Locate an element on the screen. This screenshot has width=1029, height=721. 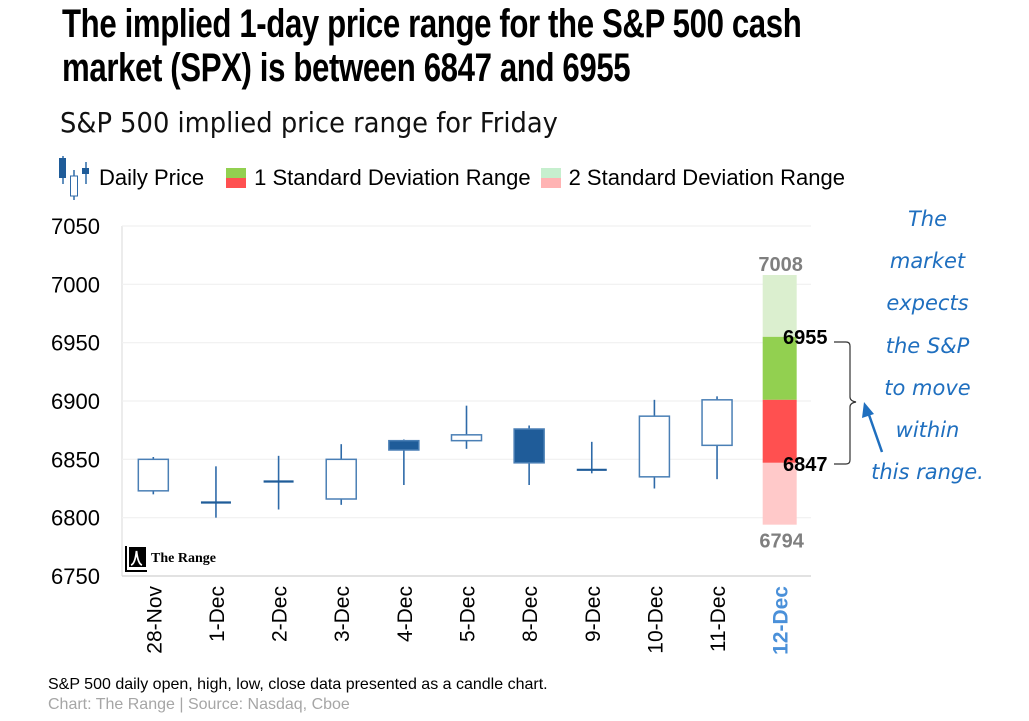
range-1sd-upper is located at coordinates (779, 368).